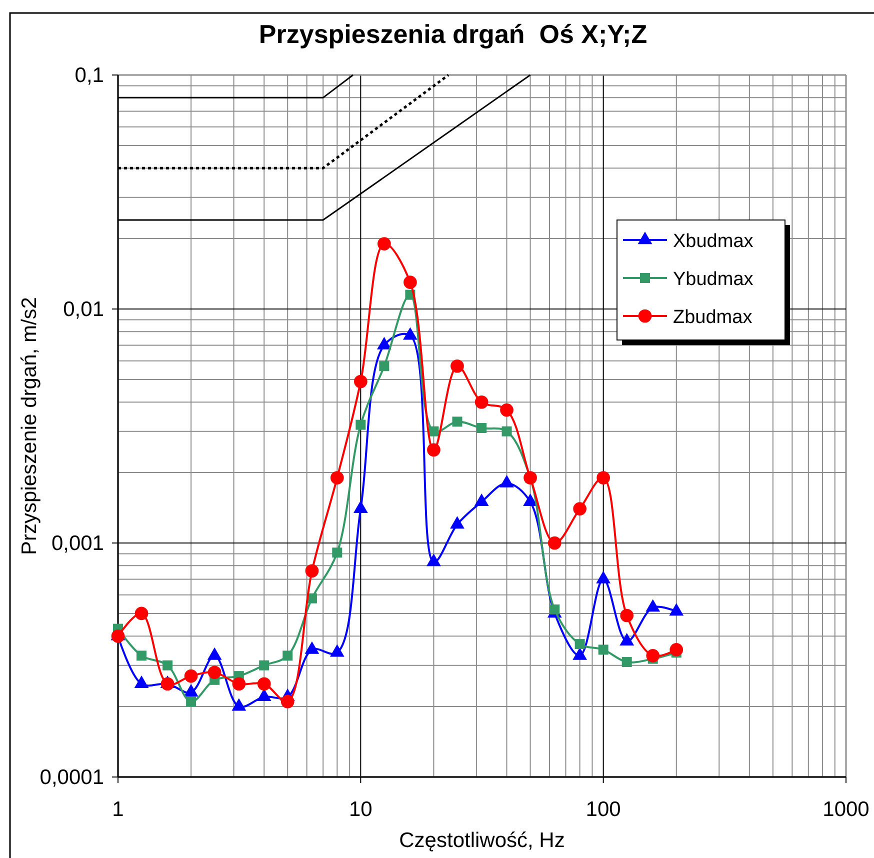 This screenshot has height=858, width=874. What do you see at coordinates (453, 34) in the screenshot?
I see `chart-title: Przyspieszenia drgań Oś X;Y;Z` at bounding box center [453, 34].